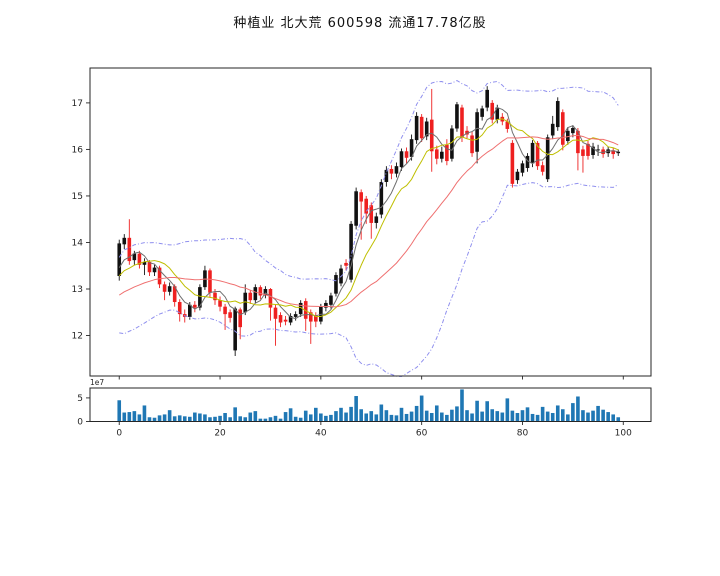 Image resolution: width=720 pixels, height=576 pixels. Describe the element at coordinates (220, 434) in the screenshot. I see `x-tick-label: 20` at that location.